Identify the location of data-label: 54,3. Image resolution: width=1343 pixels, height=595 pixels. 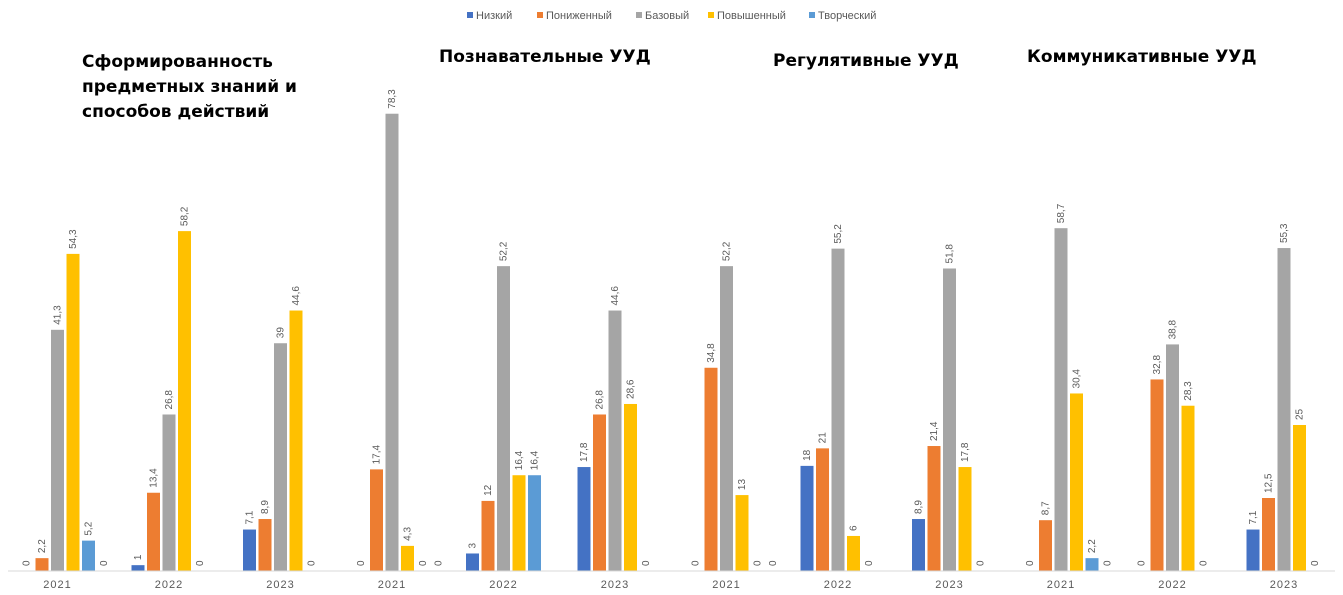
(73, 239).